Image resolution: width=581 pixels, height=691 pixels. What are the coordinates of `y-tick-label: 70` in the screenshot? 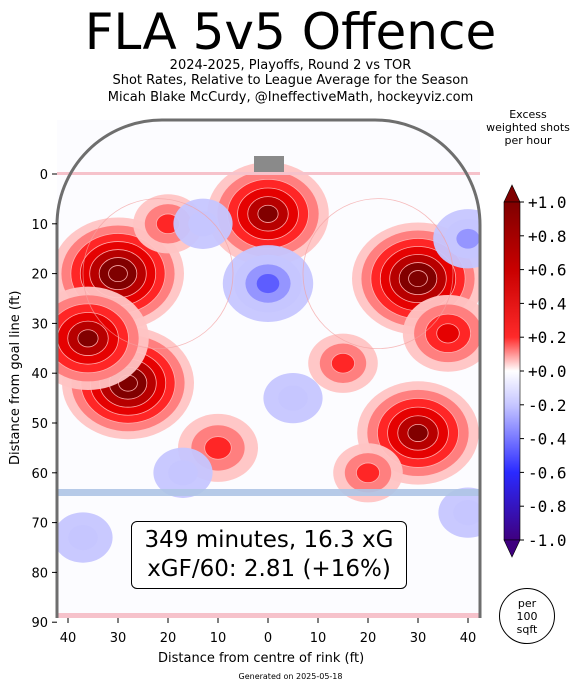 It's located at (39, 524).